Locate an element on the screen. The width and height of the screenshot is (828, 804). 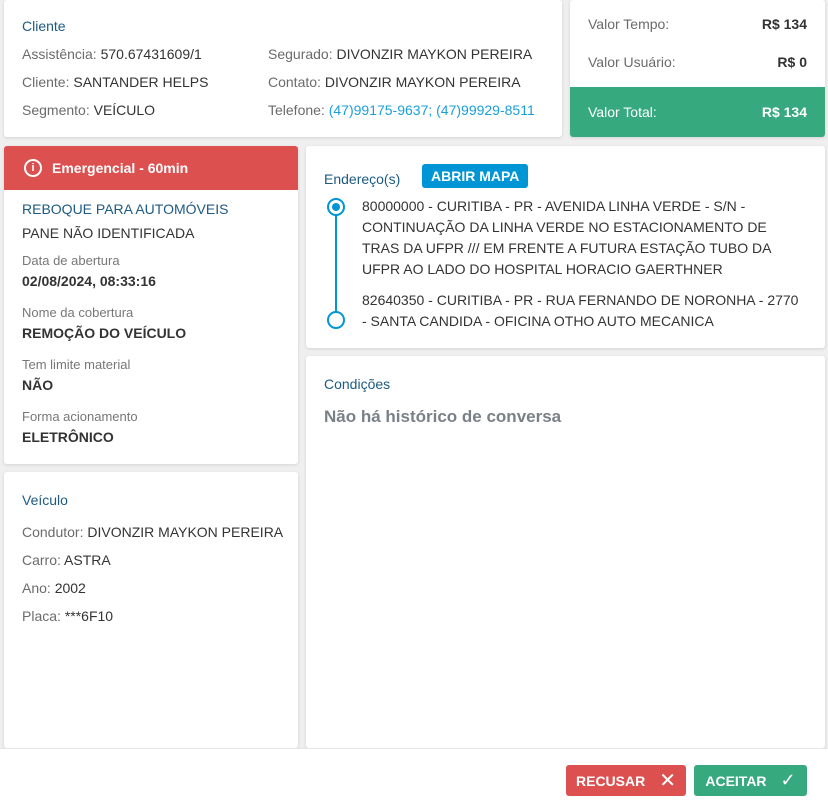
field-value: ELETRÔNICO is located at coordinates (68, 437).